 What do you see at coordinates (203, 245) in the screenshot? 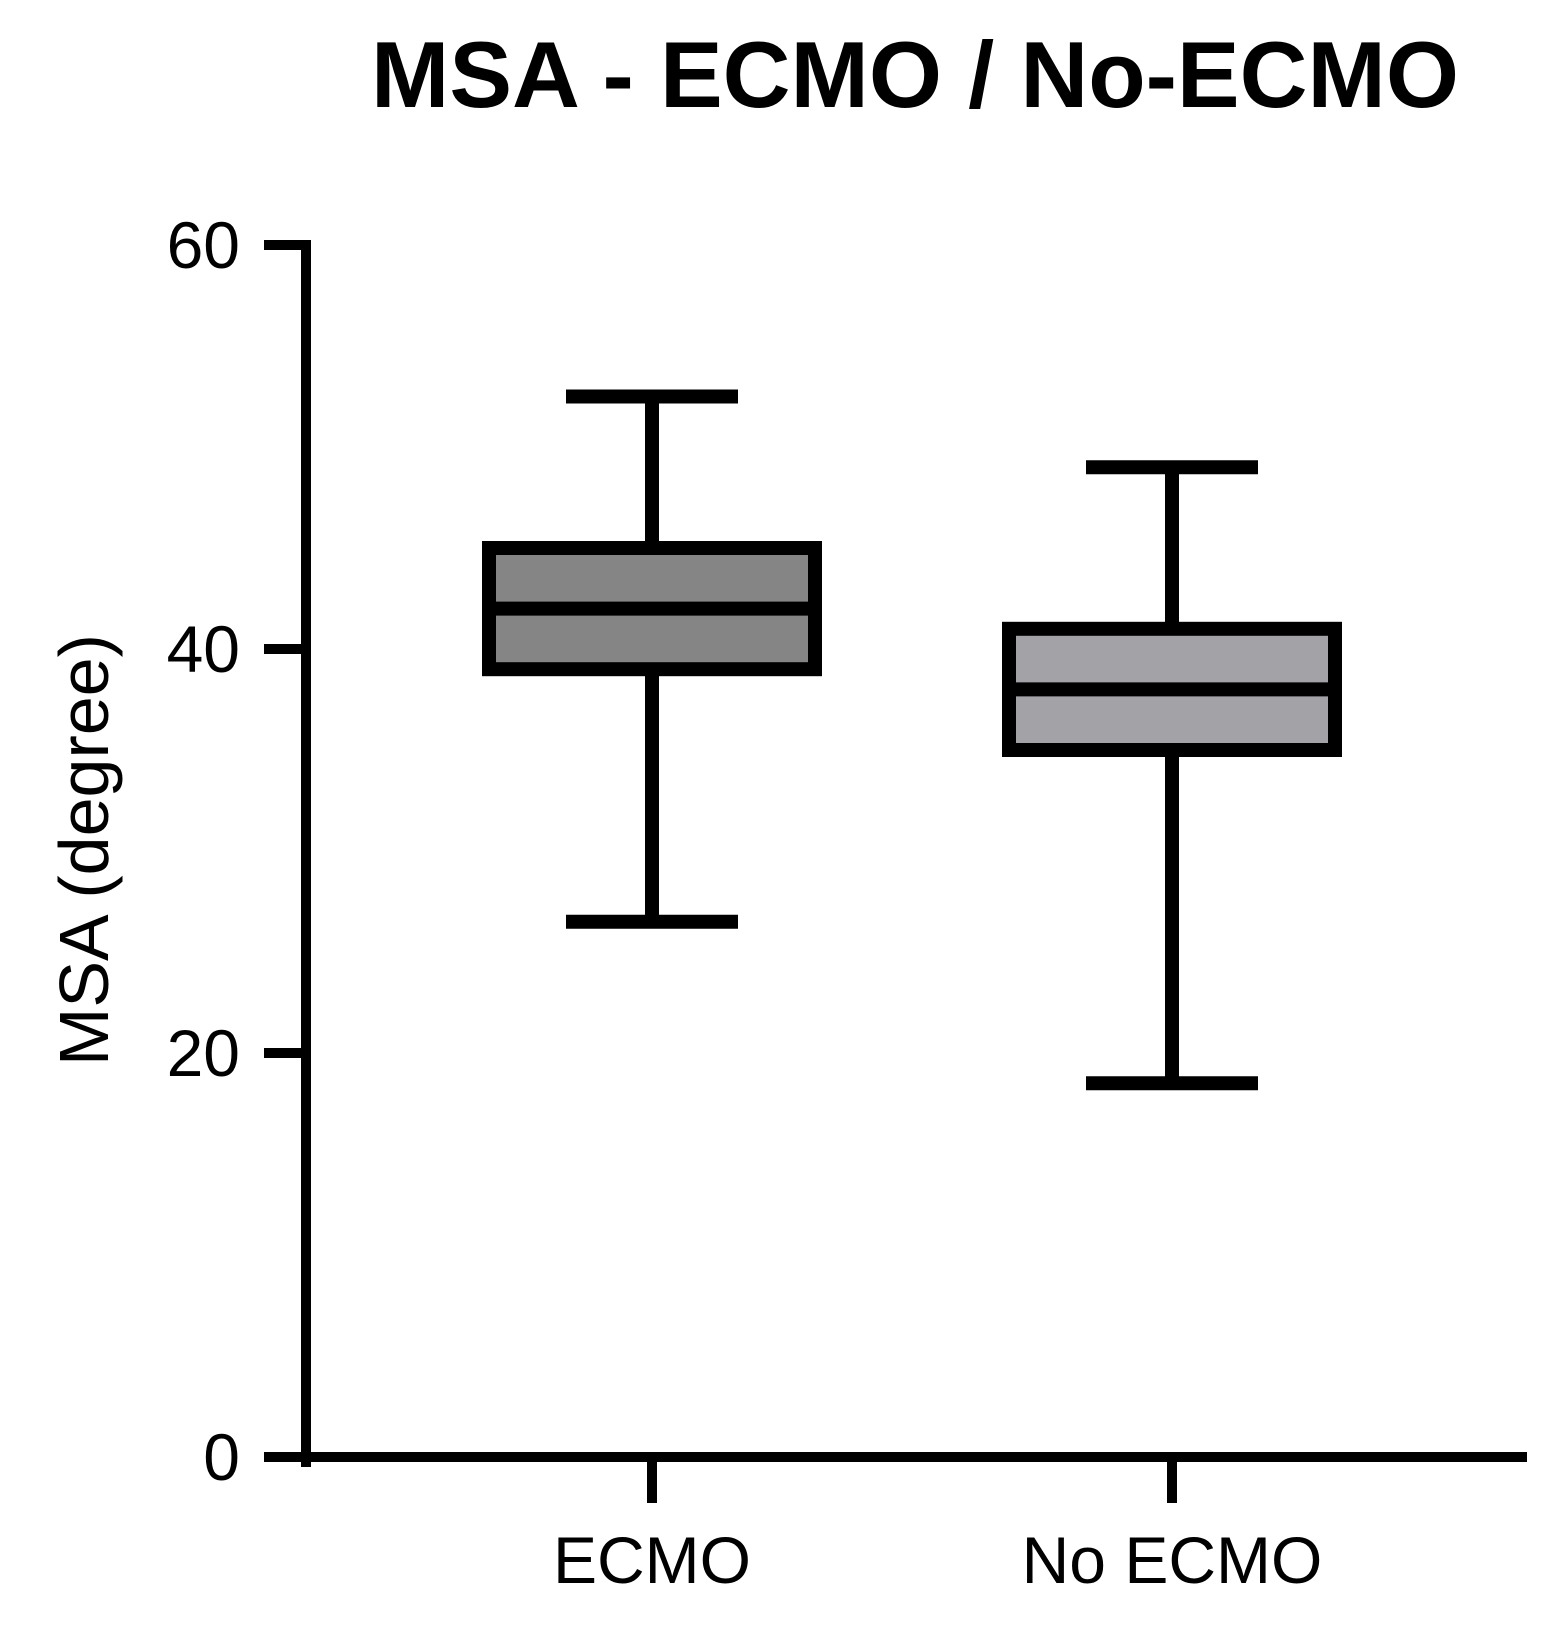
I see `y-tick-label: 60` at bounding box center [203, 245].